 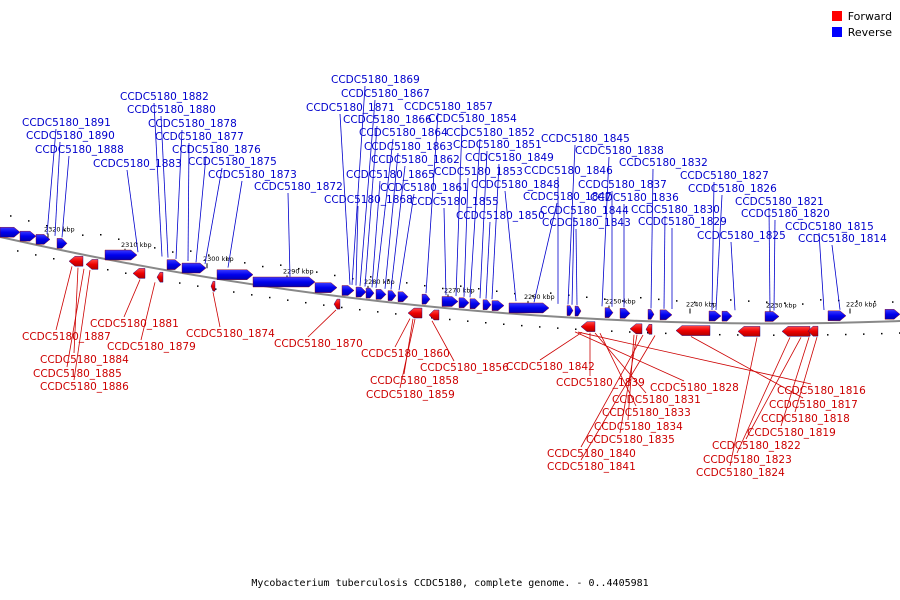 I want to click on gene-label-ccdc5180-1866: CCDC5180_1866, so click(x=387, y=120).